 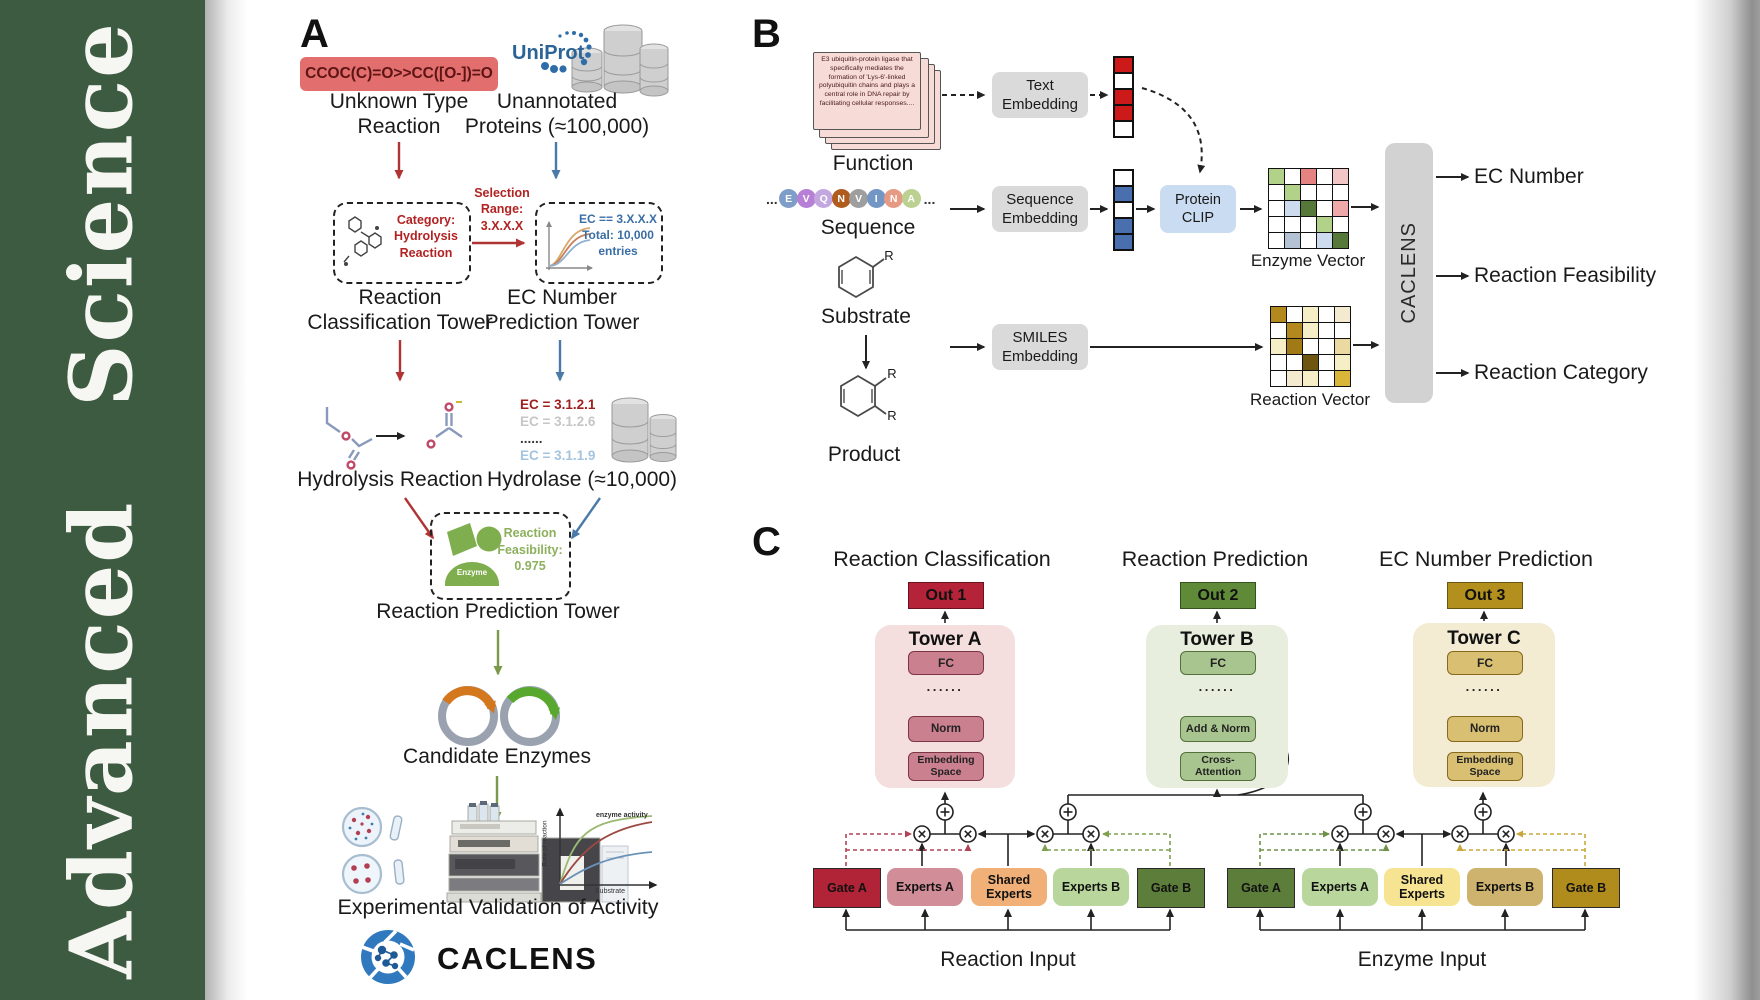 I want to click on tower-b-name: Tower B, so click(x=1217, y=639).